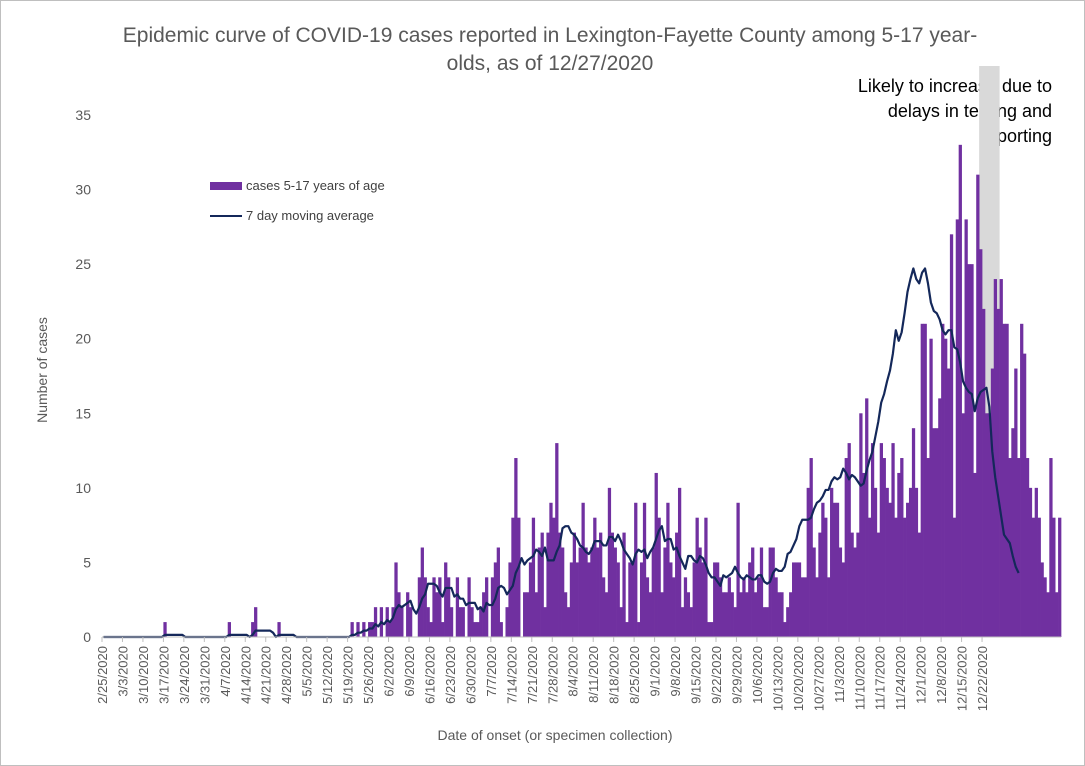  I want to click on x-tick-label: 11/3/2020, so click(839, 674).